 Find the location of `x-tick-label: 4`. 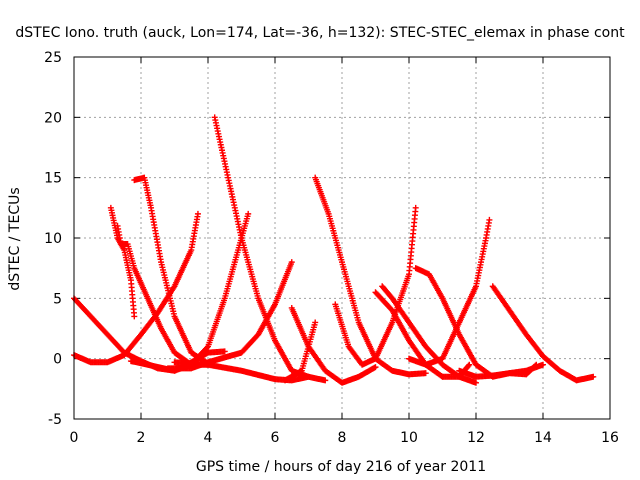

x-tick-label: 4 is located at coordinates (208, 438).